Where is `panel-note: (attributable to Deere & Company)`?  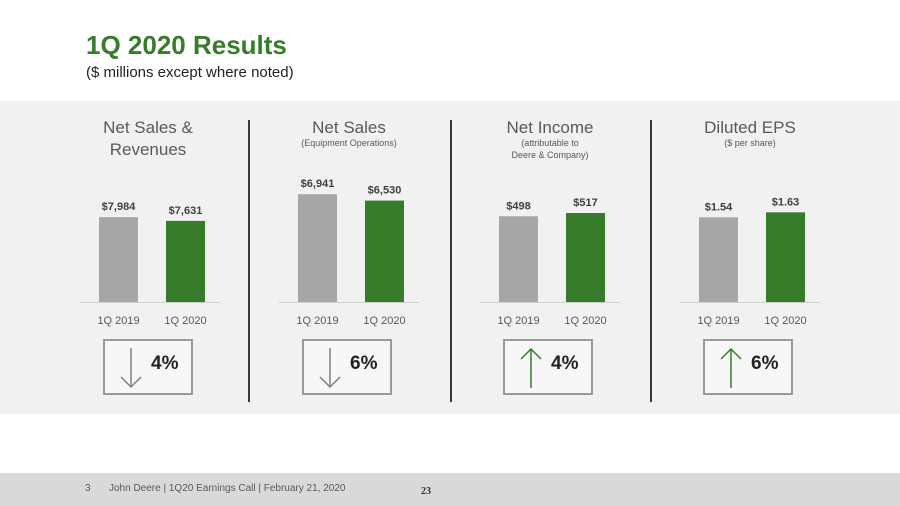 panel-note: (attributable to Deere & Company) is located at coordinates (550, 149).